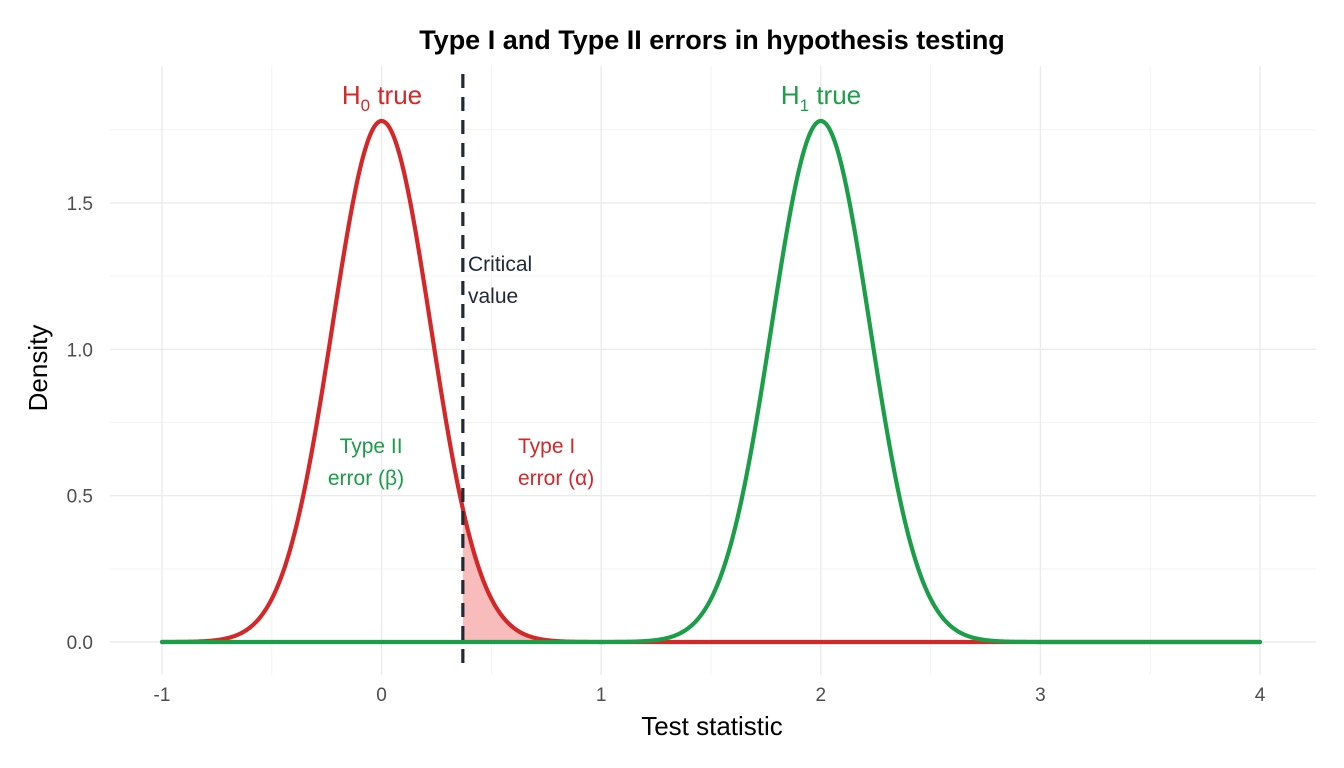 The width and height of the screenshot is (1344, 768). I want to click on critical-value-label: Critical value, so click(503, 280).